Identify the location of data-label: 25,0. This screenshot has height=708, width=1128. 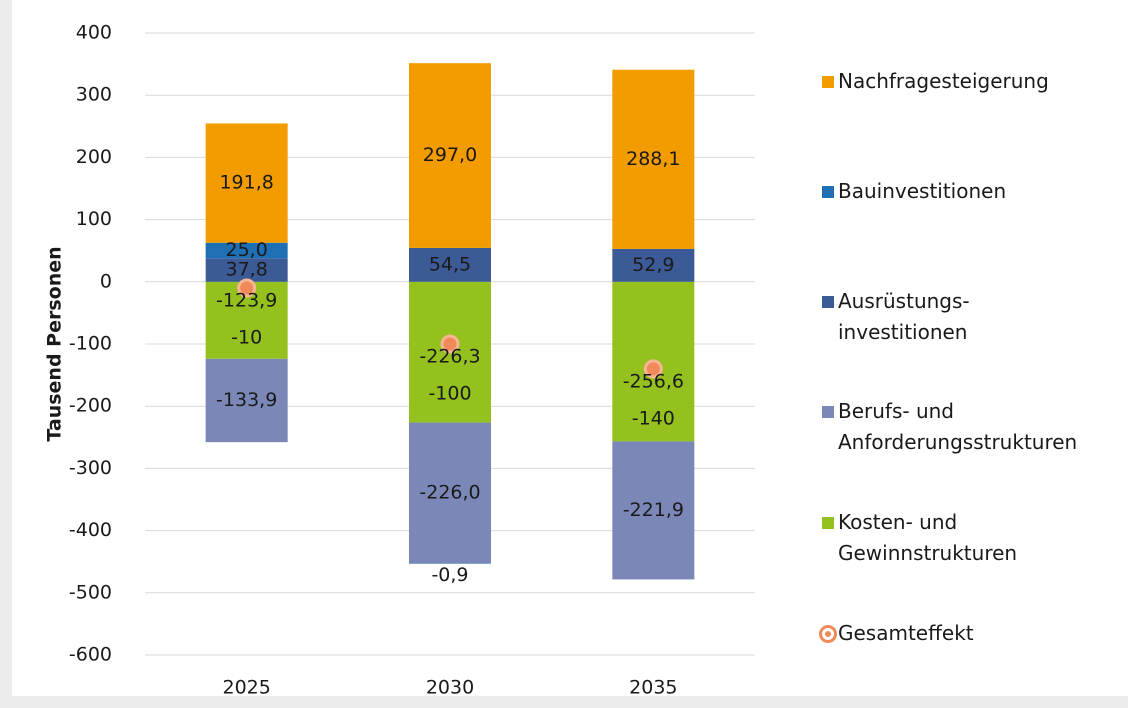
(247, 250).